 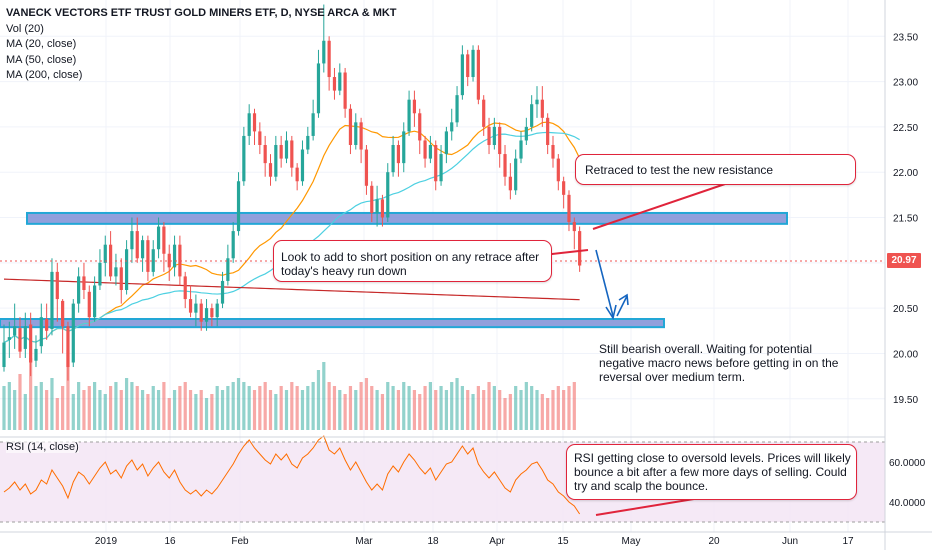 What do you see at coordinates (407, 218) in the screenshot?
I see `resistance-zone` at bounding box center [407, 218].